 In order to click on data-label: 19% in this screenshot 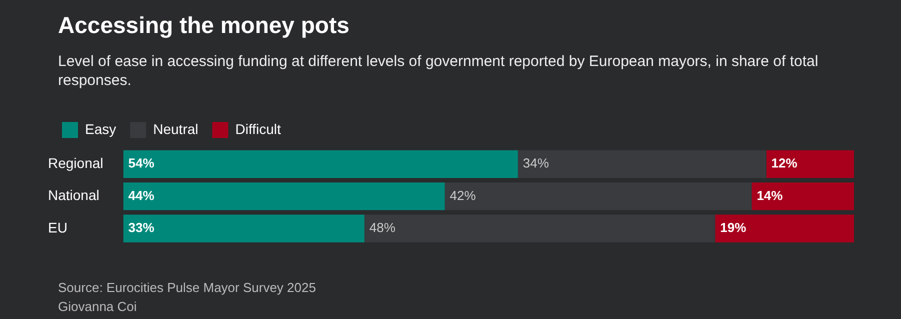, I will do `click(733, 228)`.